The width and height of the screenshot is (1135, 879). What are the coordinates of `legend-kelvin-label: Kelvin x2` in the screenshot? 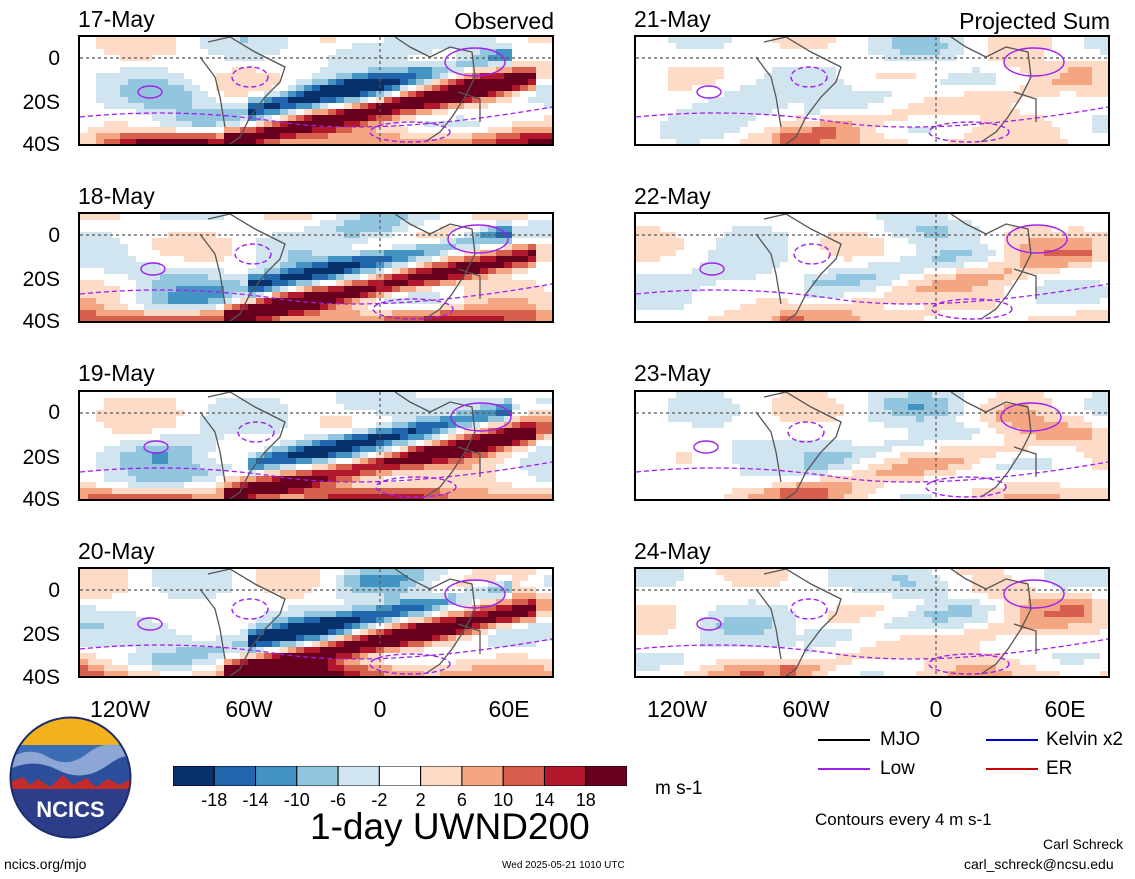 It's located at (1085, 739).